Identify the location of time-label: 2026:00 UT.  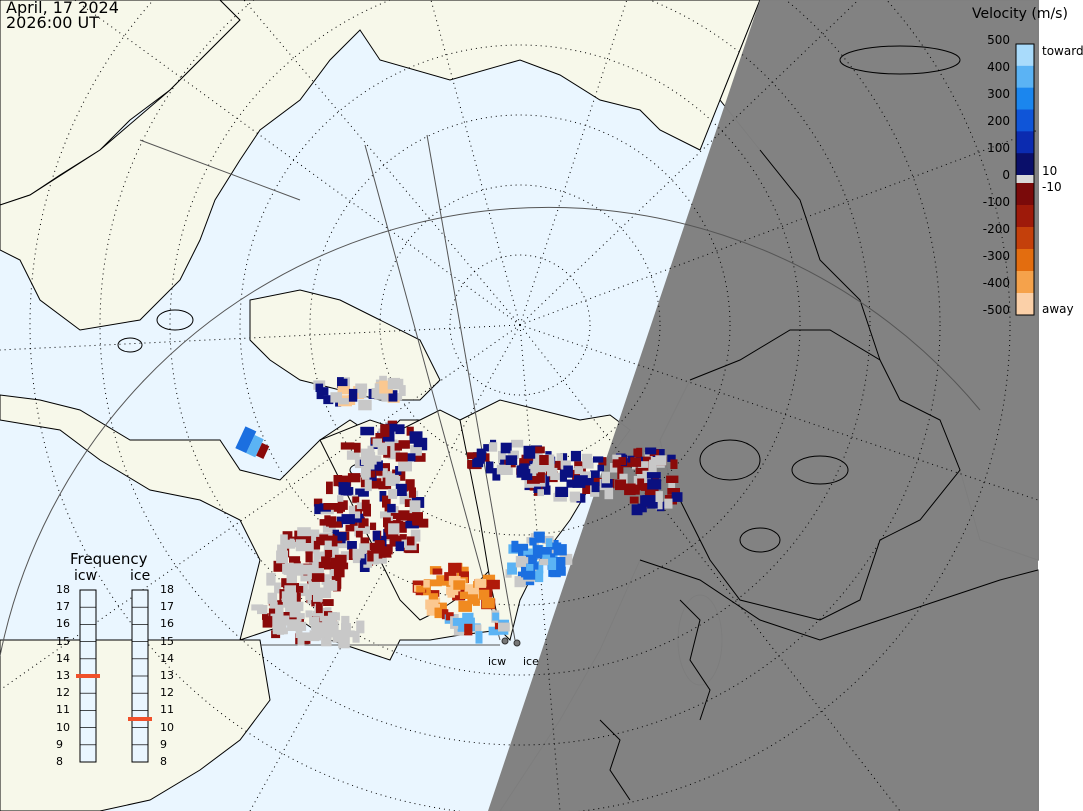
(53, 22).